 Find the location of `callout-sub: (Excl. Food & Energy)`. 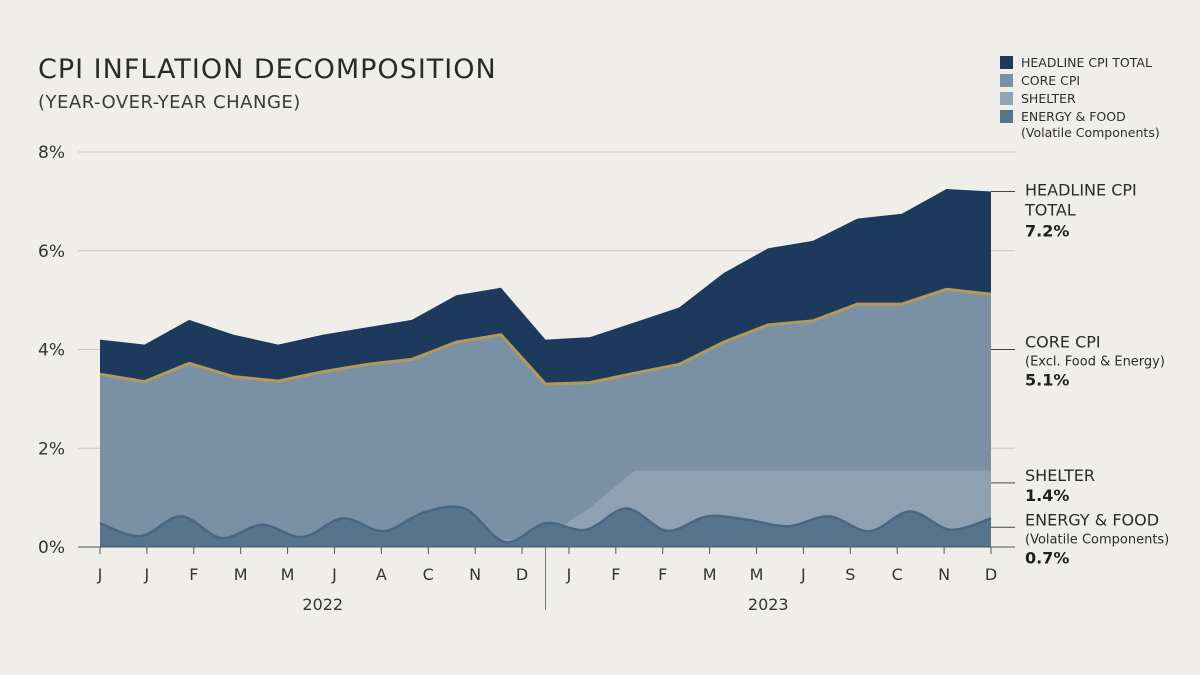

callout-sub: (Excl. Food & Energy) is located at coordinates (1095, 362).